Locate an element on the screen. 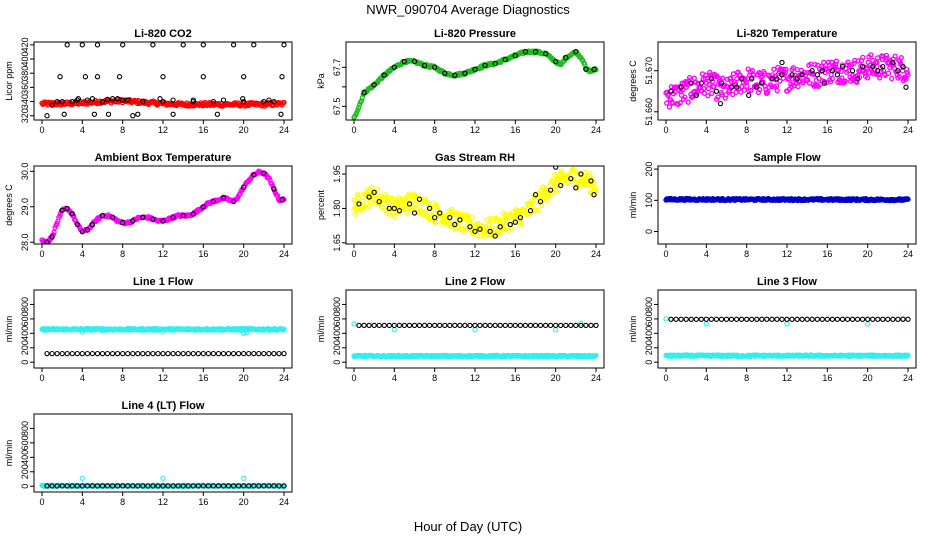 This screenshot has width=936, height=540. y-tick-label: 67.5 is located at coordinates (337, 107).